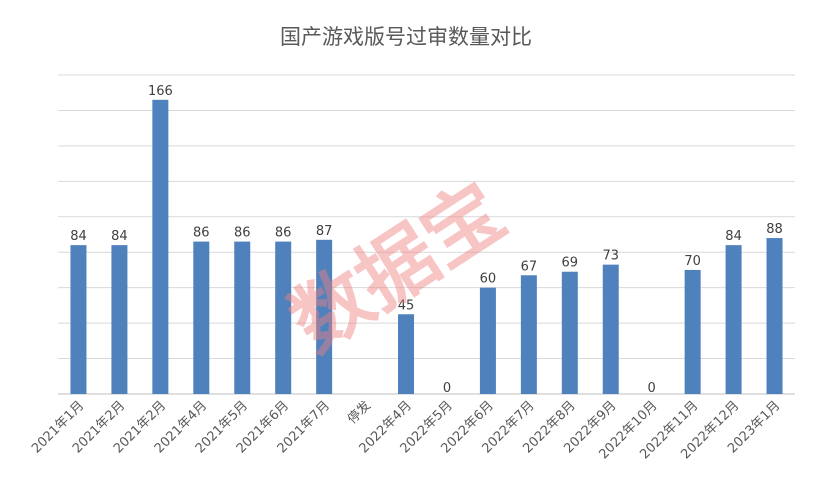 The width and height of the screenshot is (813, 494). What do you see at coordinates (359, 413) in the screenshot?
I see `x-tick-label: 停发` at bounding box center [359, 413].